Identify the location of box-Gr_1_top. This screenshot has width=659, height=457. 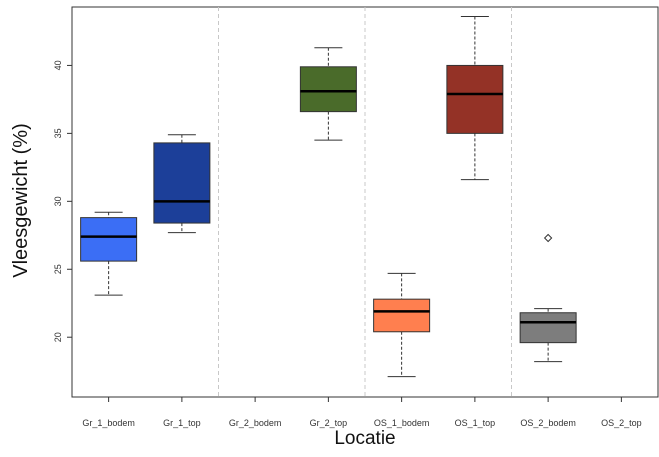
(182, 184).